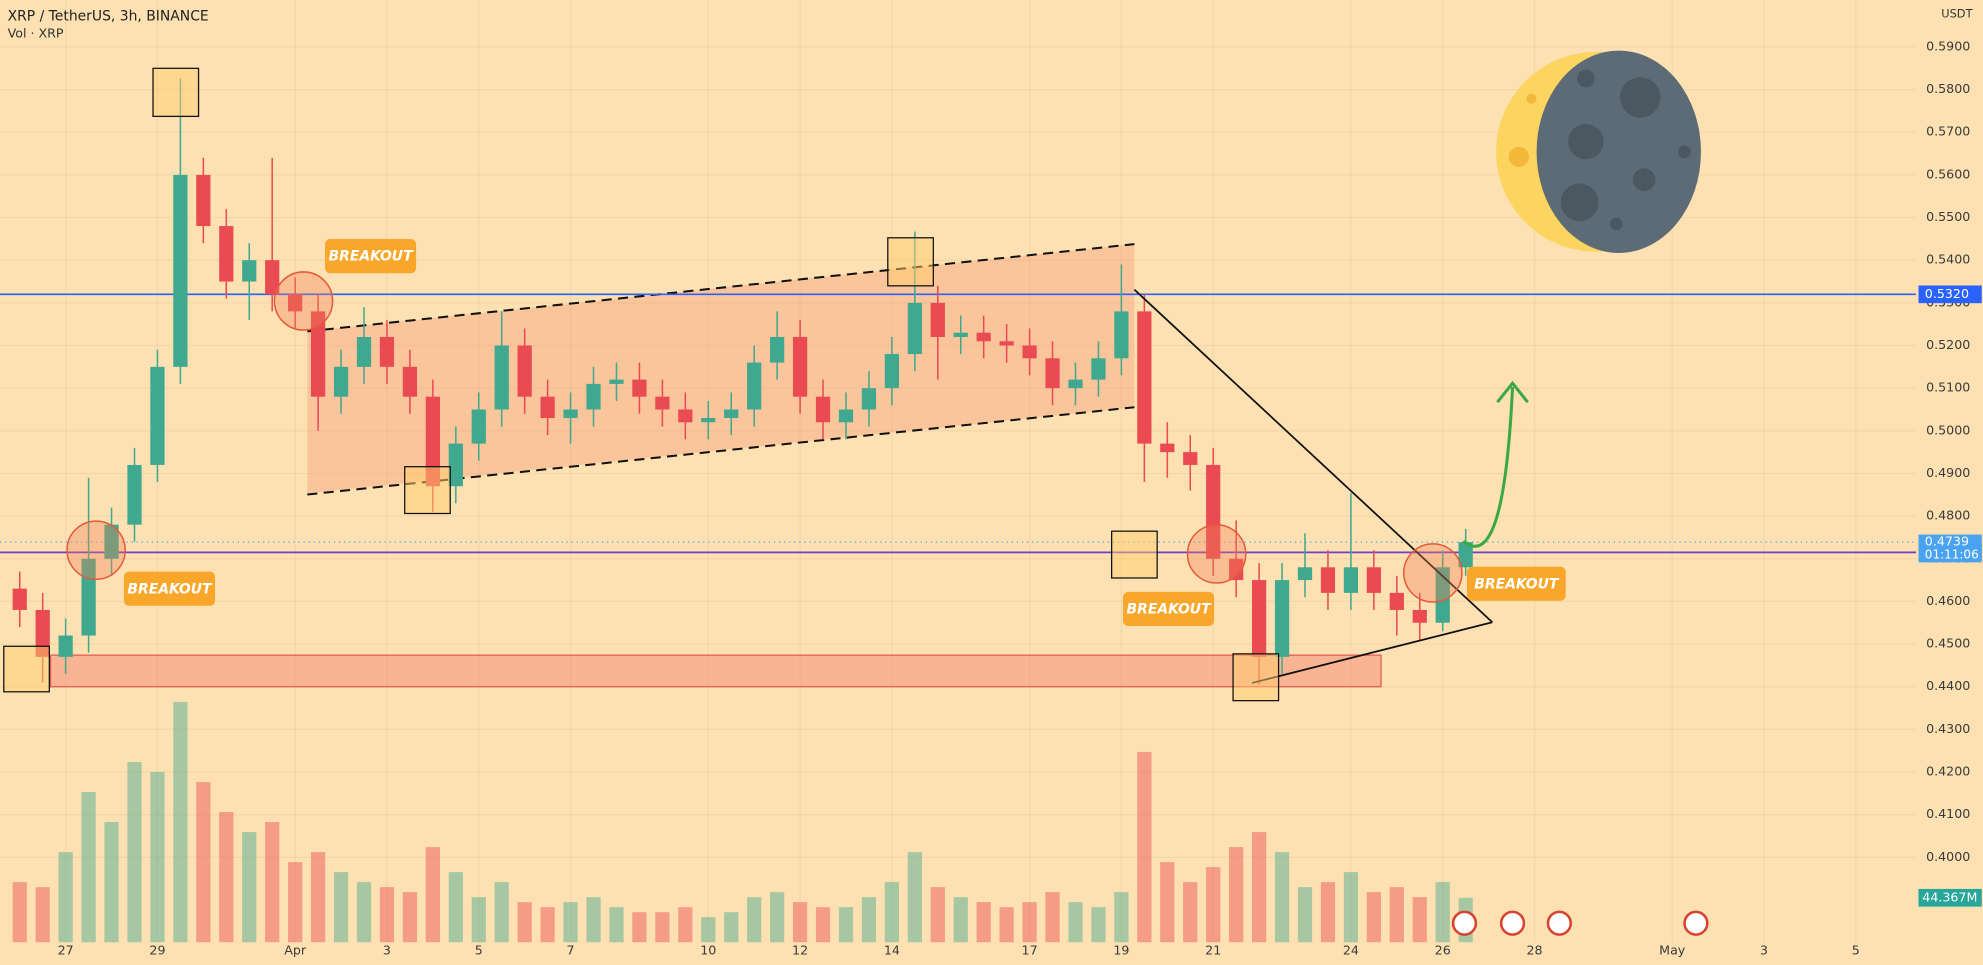 The height and width of the screenshot is (965, 1983). What do you see at coordinates (892, 950) in the screenshot?
I see `x-tick-label: 14` at bounding box center [892, 950].